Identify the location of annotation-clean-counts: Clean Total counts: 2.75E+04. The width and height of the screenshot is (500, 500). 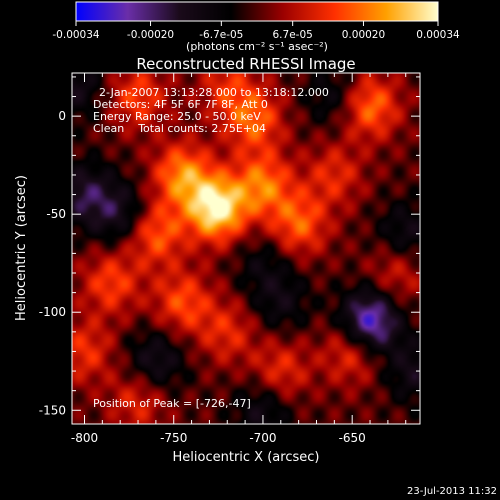
(179, 128).